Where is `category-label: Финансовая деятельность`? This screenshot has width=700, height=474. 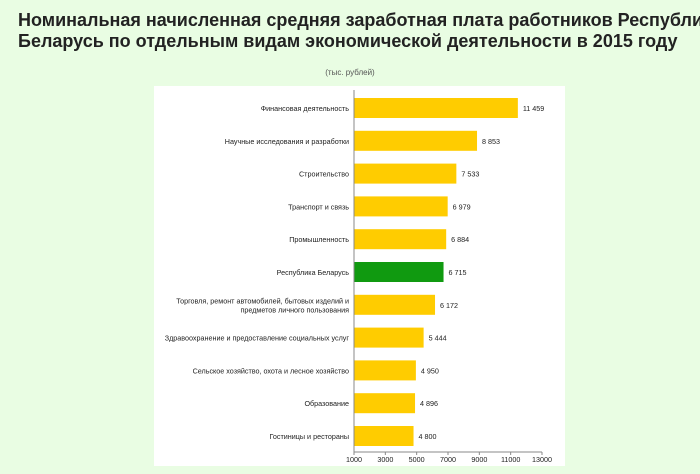
category-label: Финансовая деятельность is located at coordinates (305, 108).